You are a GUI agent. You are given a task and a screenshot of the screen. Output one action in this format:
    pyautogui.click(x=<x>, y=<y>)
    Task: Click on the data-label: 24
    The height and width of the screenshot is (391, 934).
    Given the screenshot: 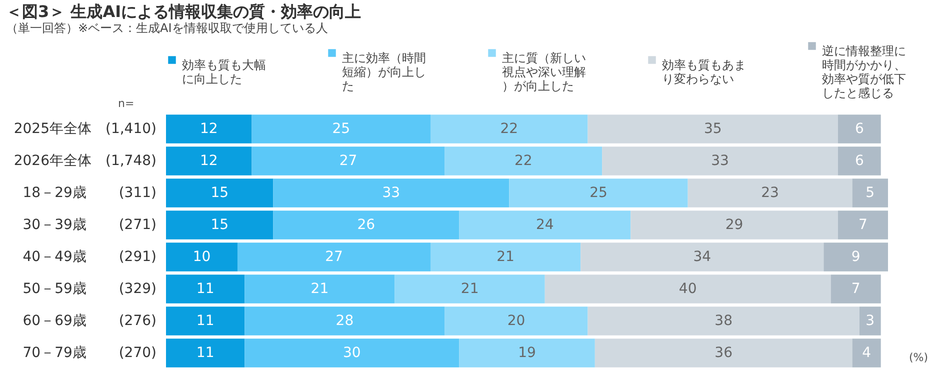 What is the action you would take?
    pyautogui.click(x=545, y=225)
    